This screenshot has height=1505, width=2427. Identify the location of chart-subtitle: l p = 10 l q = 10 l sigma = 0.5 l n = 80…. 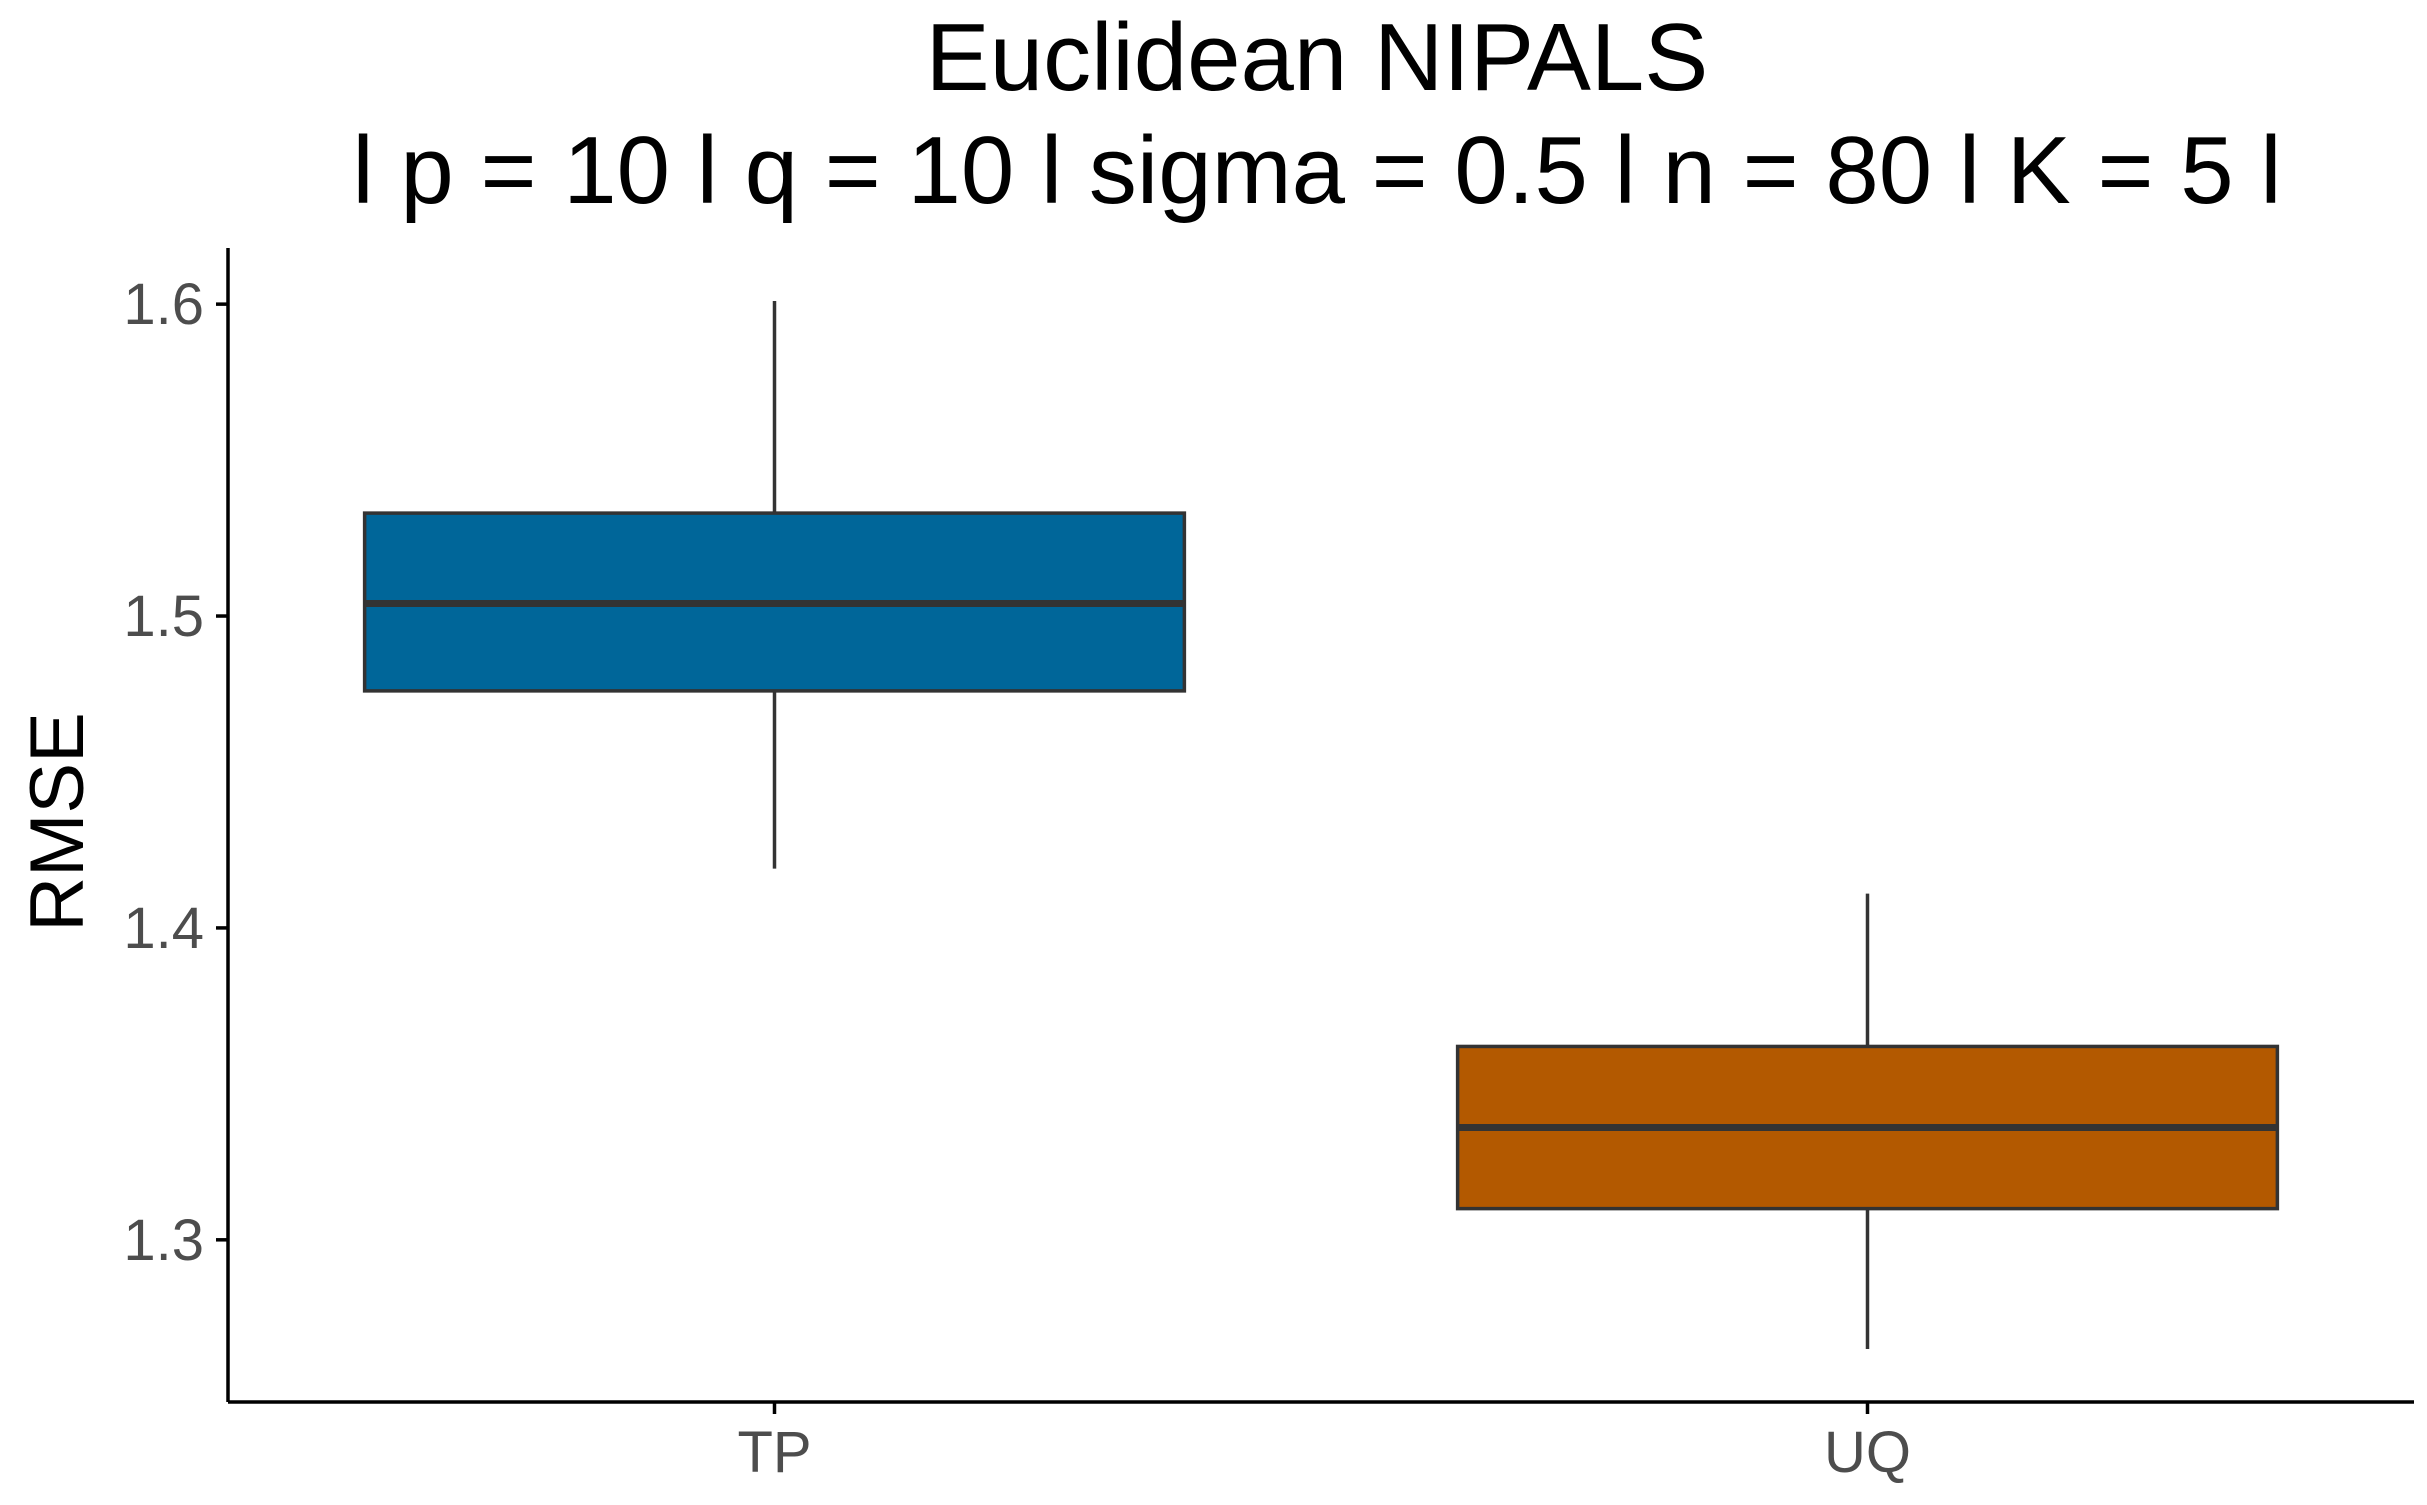
(1316, 170).